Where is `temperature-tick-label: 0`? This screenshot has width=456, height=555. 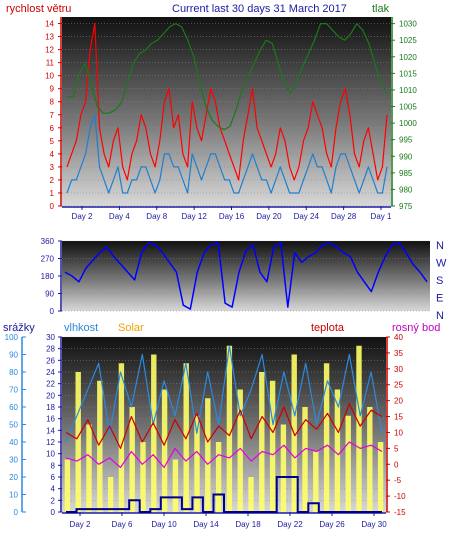 temperature-tick-label: 0 is located at coordinates (396, 464).